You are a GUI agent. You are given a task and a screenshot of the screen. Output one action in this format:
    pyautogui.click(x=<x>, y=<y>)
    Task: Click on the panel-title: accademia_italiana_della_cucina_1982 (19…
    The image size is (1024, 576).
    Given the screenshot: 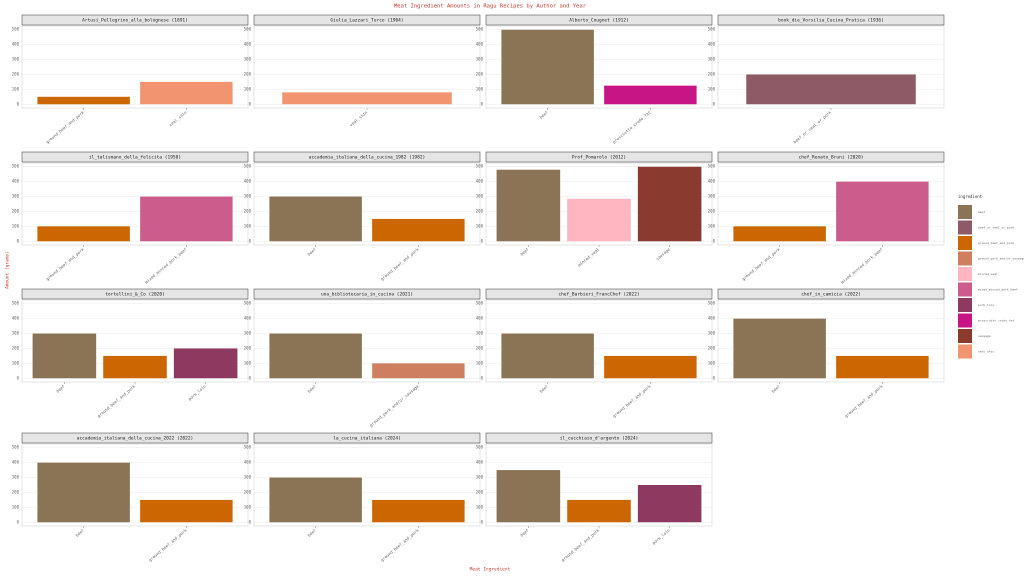 What is the action you would take?
    pyautogui.click(x=367, y=158)
    